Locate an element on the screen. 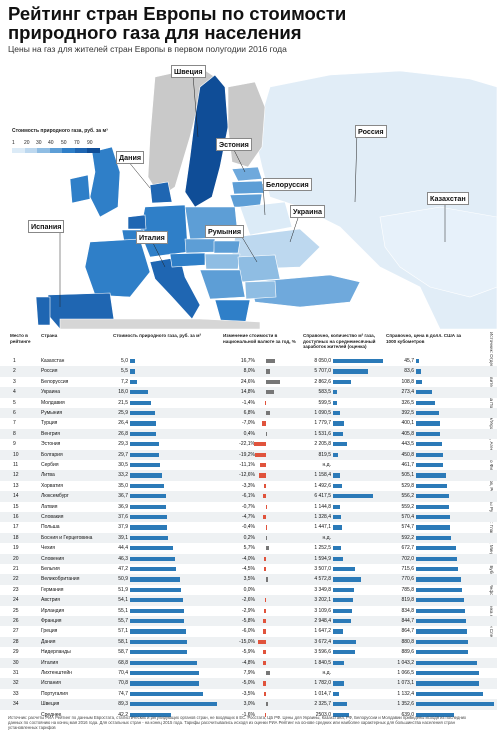 The image size is (497, 754). change-cell: -4,8% is located at coordinates (248, 662).